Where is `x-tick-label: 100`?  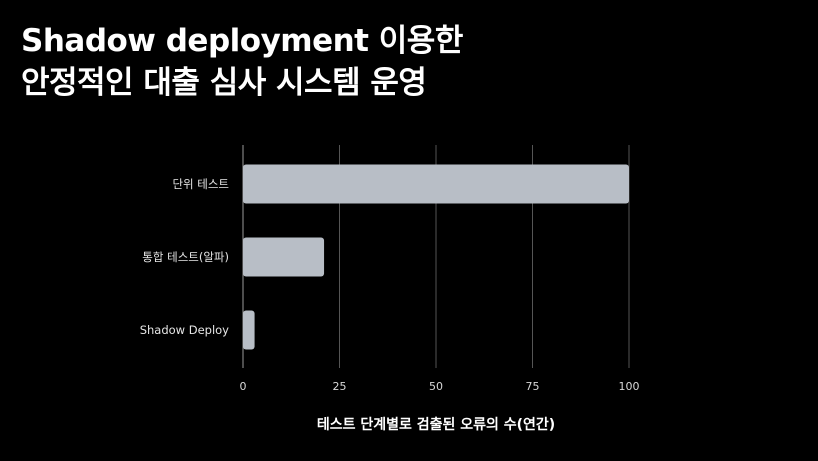
x-tick-label: 100 is located at coordinates (629, 386).